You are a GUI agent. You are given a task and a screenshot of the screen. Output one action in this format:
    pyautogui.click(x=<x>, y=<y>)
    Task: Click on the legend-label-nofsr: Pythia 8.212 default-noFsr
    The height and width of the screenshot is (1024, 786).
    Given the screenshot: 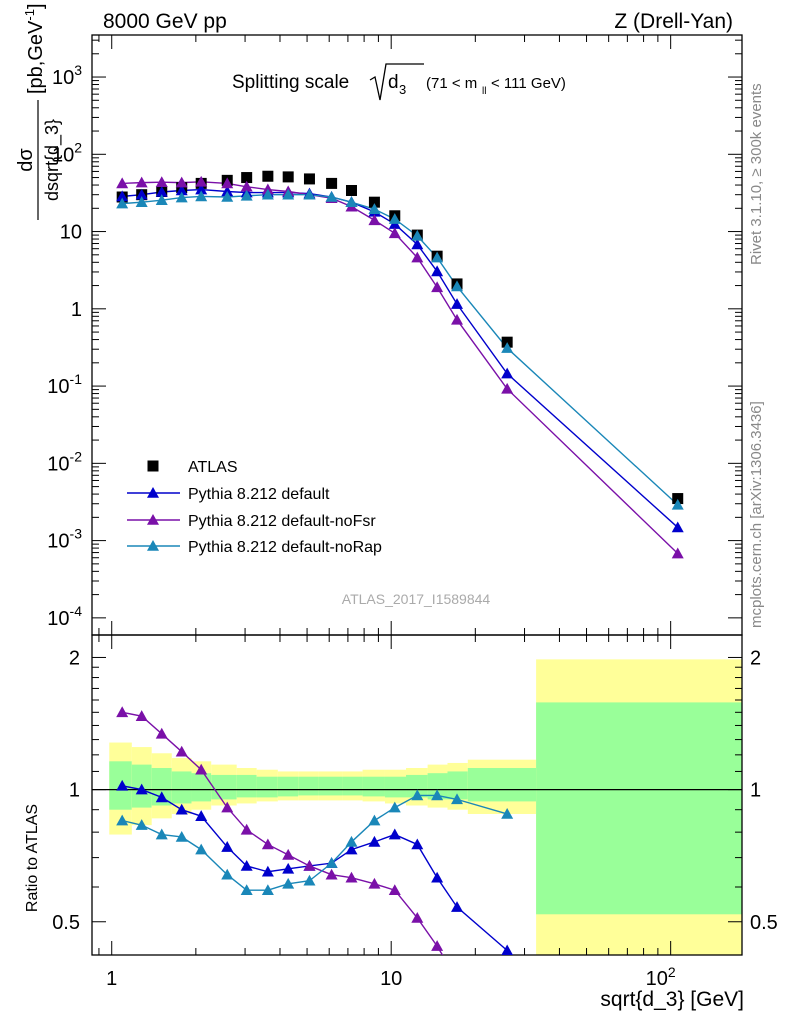 What is the action you would take?
    pyautogui.click(x=282, y=521)
    